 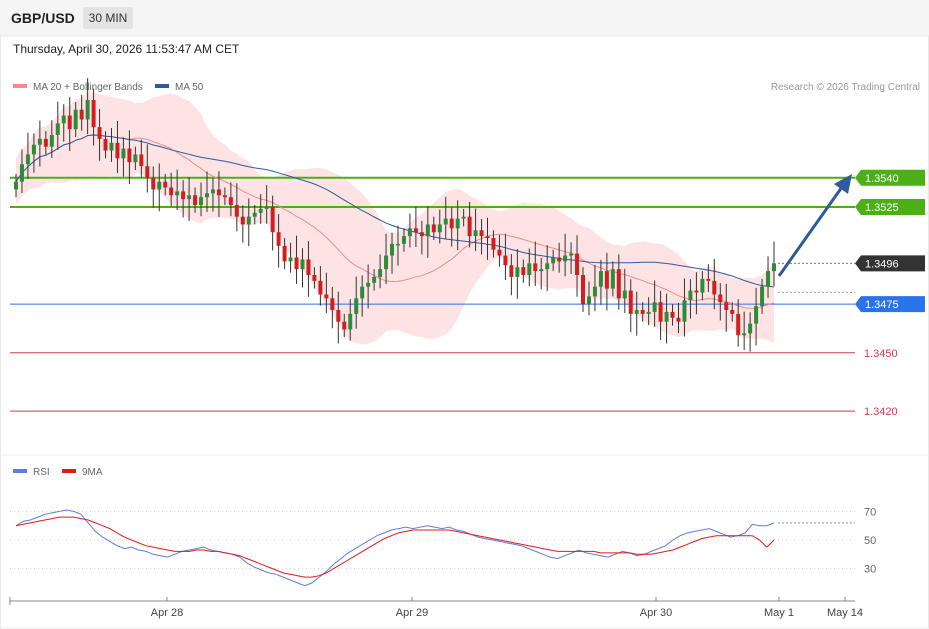 What do you see at coordinates (890, 293) in the screenshot?
I see `level-labels: 1.3540 1.3525 1.3496 1.3475 1.3450 1.3420` at bounding box center [890, 293].